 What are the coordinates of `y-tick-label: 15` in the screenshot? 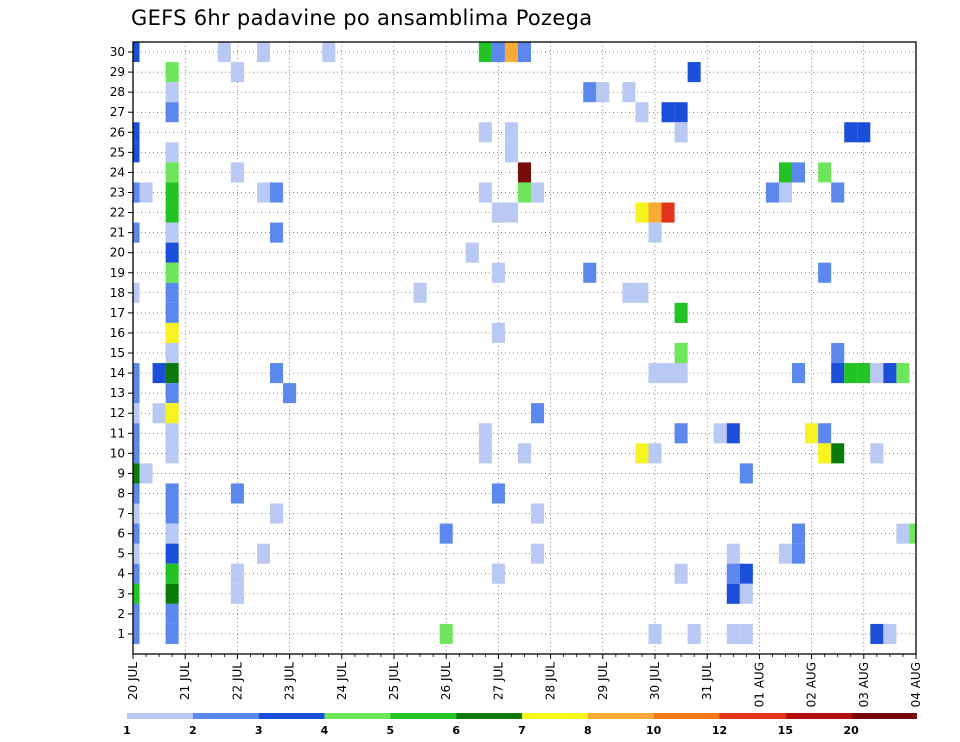 It's located at (117, 353).